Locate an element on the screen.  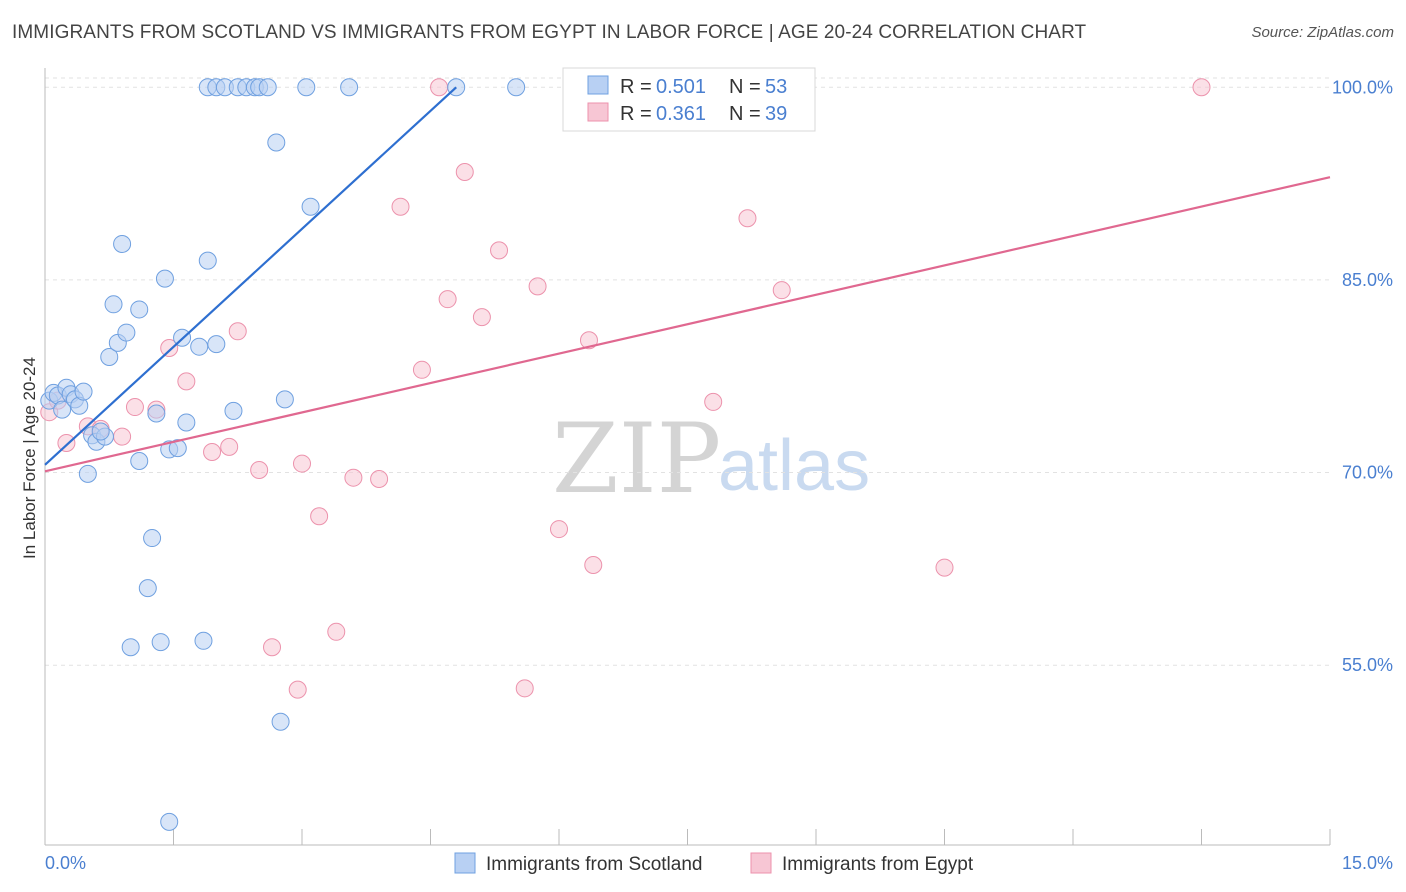
legend-egypt-r-label: R = is located at coordinates (636, 114).